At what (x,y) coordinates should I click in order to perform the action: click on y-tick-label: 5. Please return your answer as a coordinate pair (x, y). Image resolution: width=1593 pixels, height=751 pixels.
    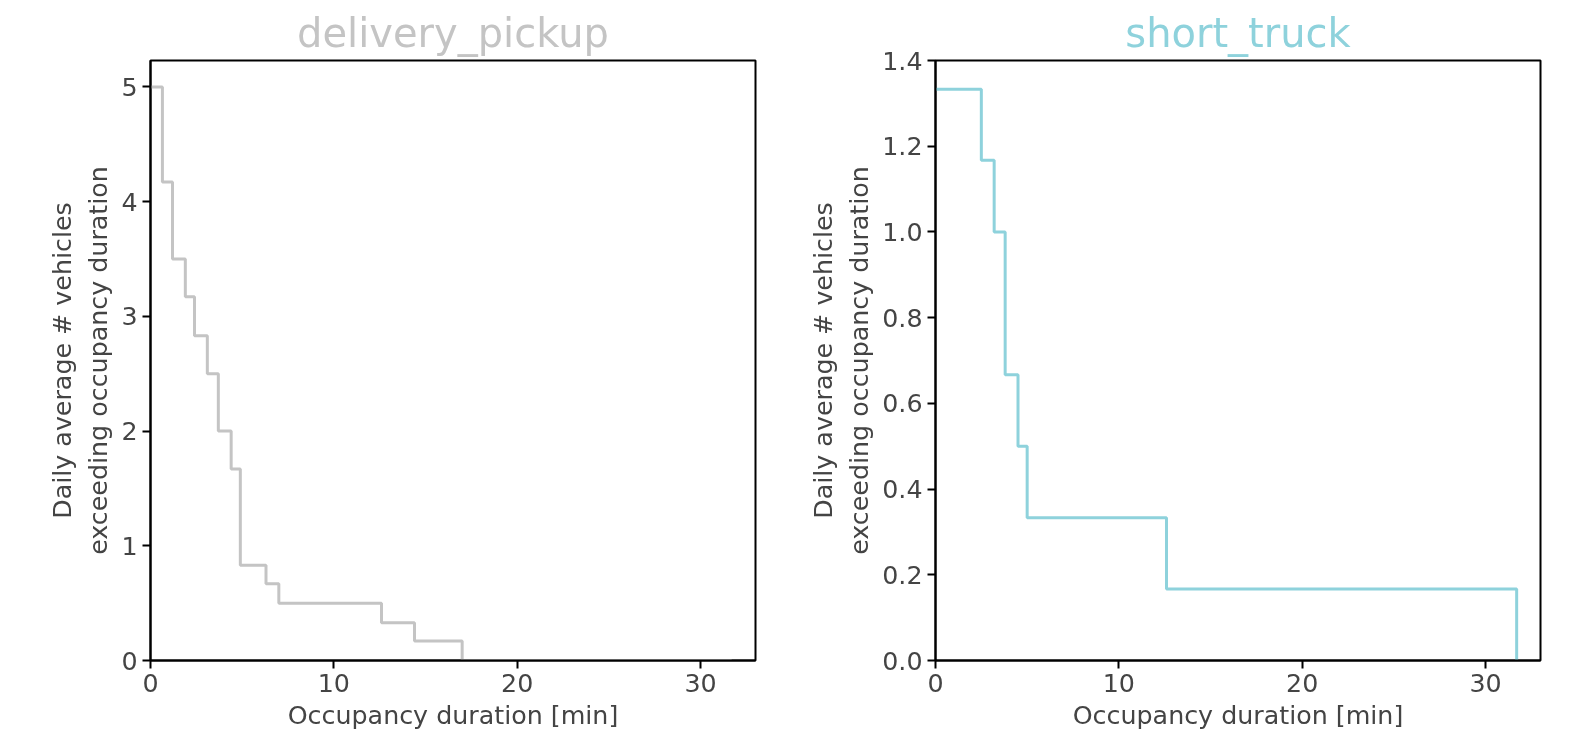
    Looking at the image, I should click on (129, 86).